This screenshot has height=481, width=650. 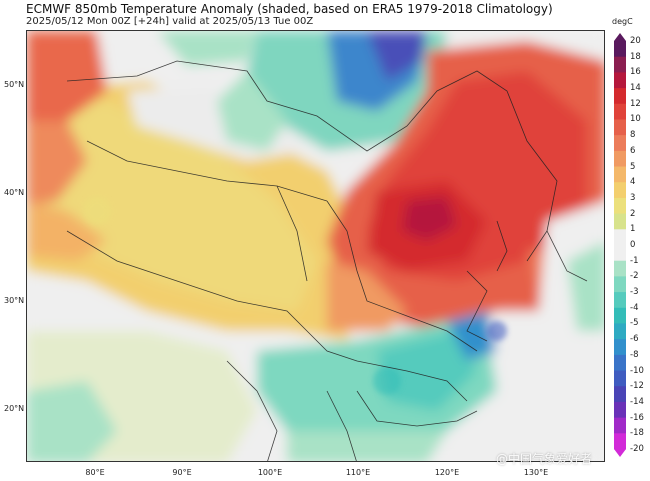 I want to click on lat-label-50n: 50°N, so click(x=14, y=84).